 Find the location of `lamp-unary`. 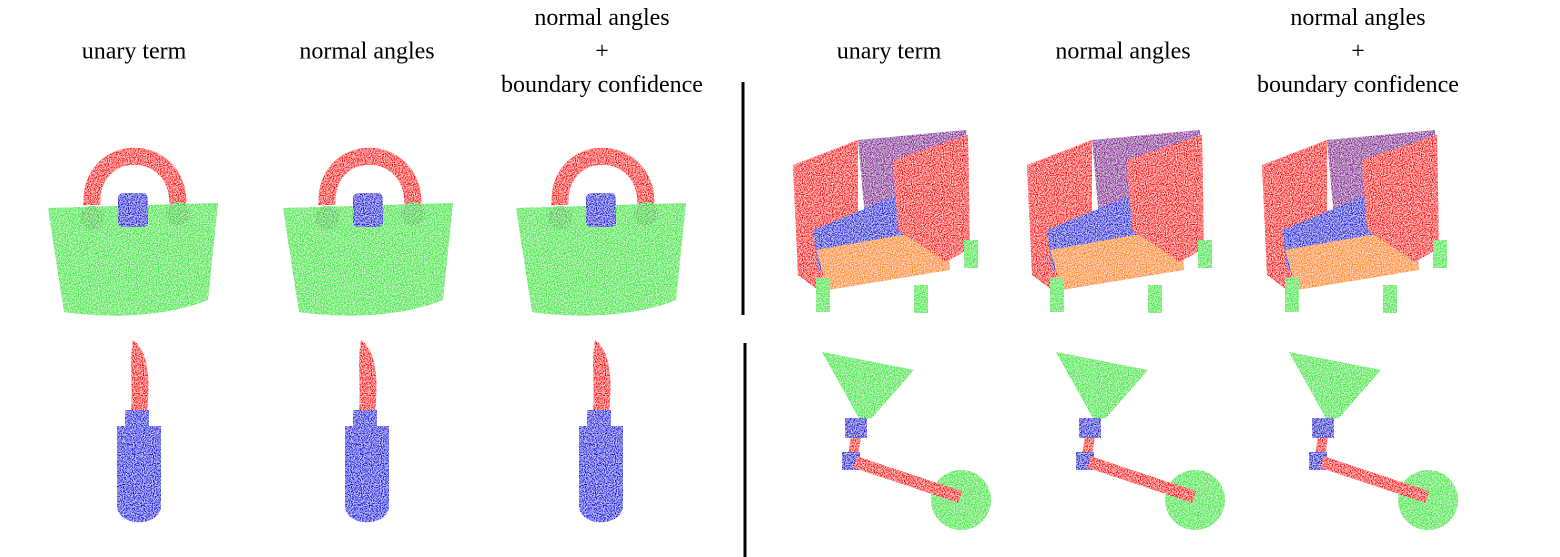

lamp-unary is located at coordinates (906, 441).